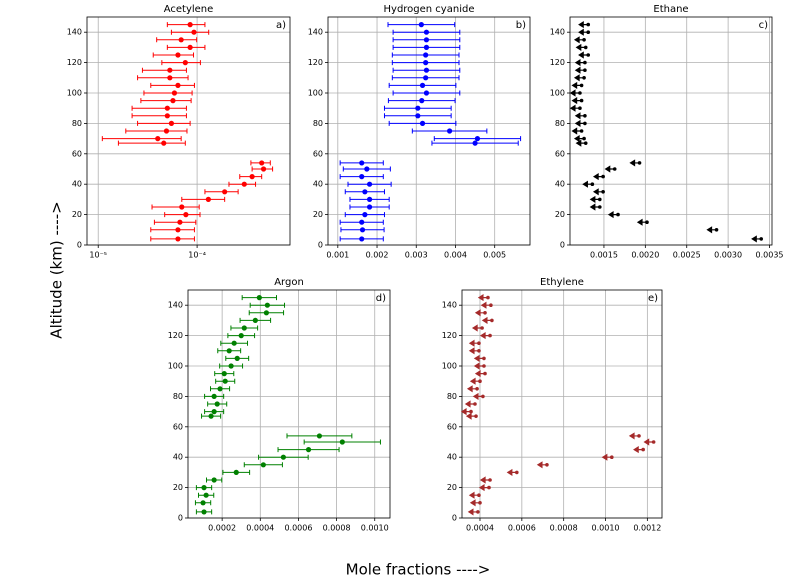  I want to click on panel-label: a), so click(281, 25).